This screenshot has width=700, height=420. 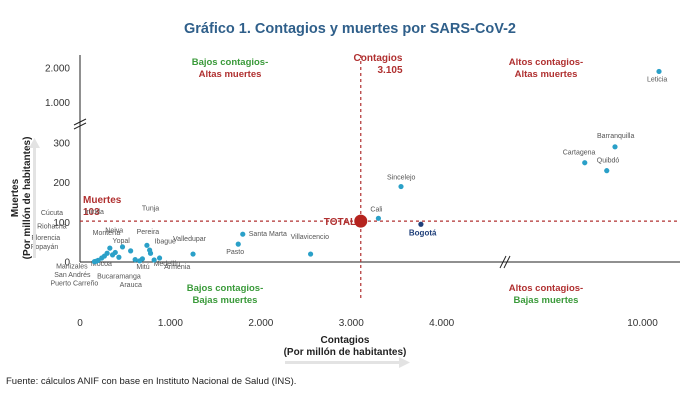 What do you see at coordinates (190, 239) in the screenshot?
I see `data-label: Valledupar` at bounding box center [190, 239].